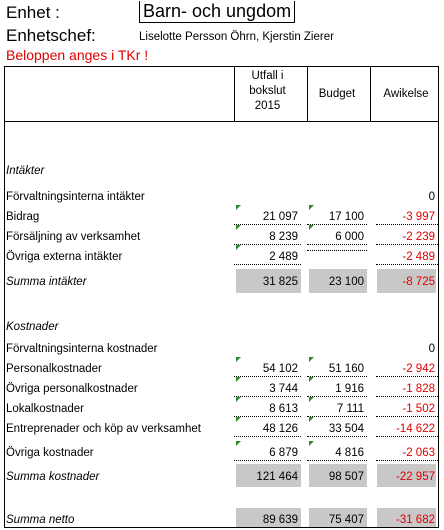 Image resolution: width=444 pixels, height=530 pixels. I want to click on budget-cell: 75 407, so click(346, 520).